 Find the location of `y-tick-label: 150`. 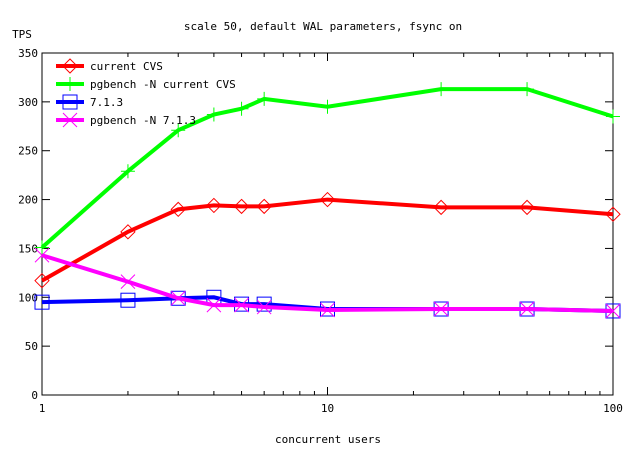

y-tick-label: 150 is located at coordinates (28, 248).